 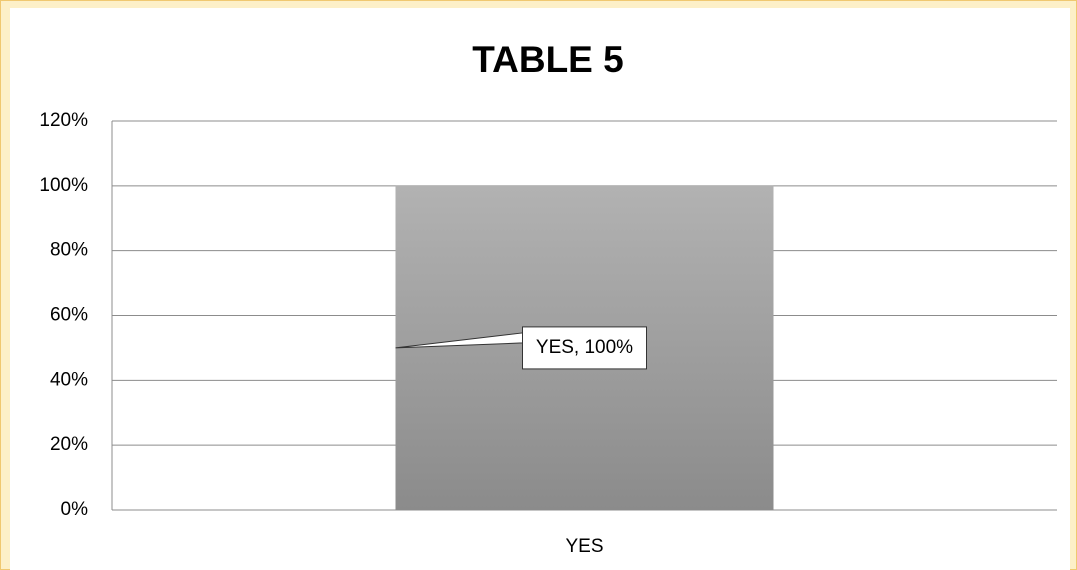 What do you see at coordinates (547, 59) in the screenshot?
I see `chart-title: TABLE 5` at bounding box center [547, 59].